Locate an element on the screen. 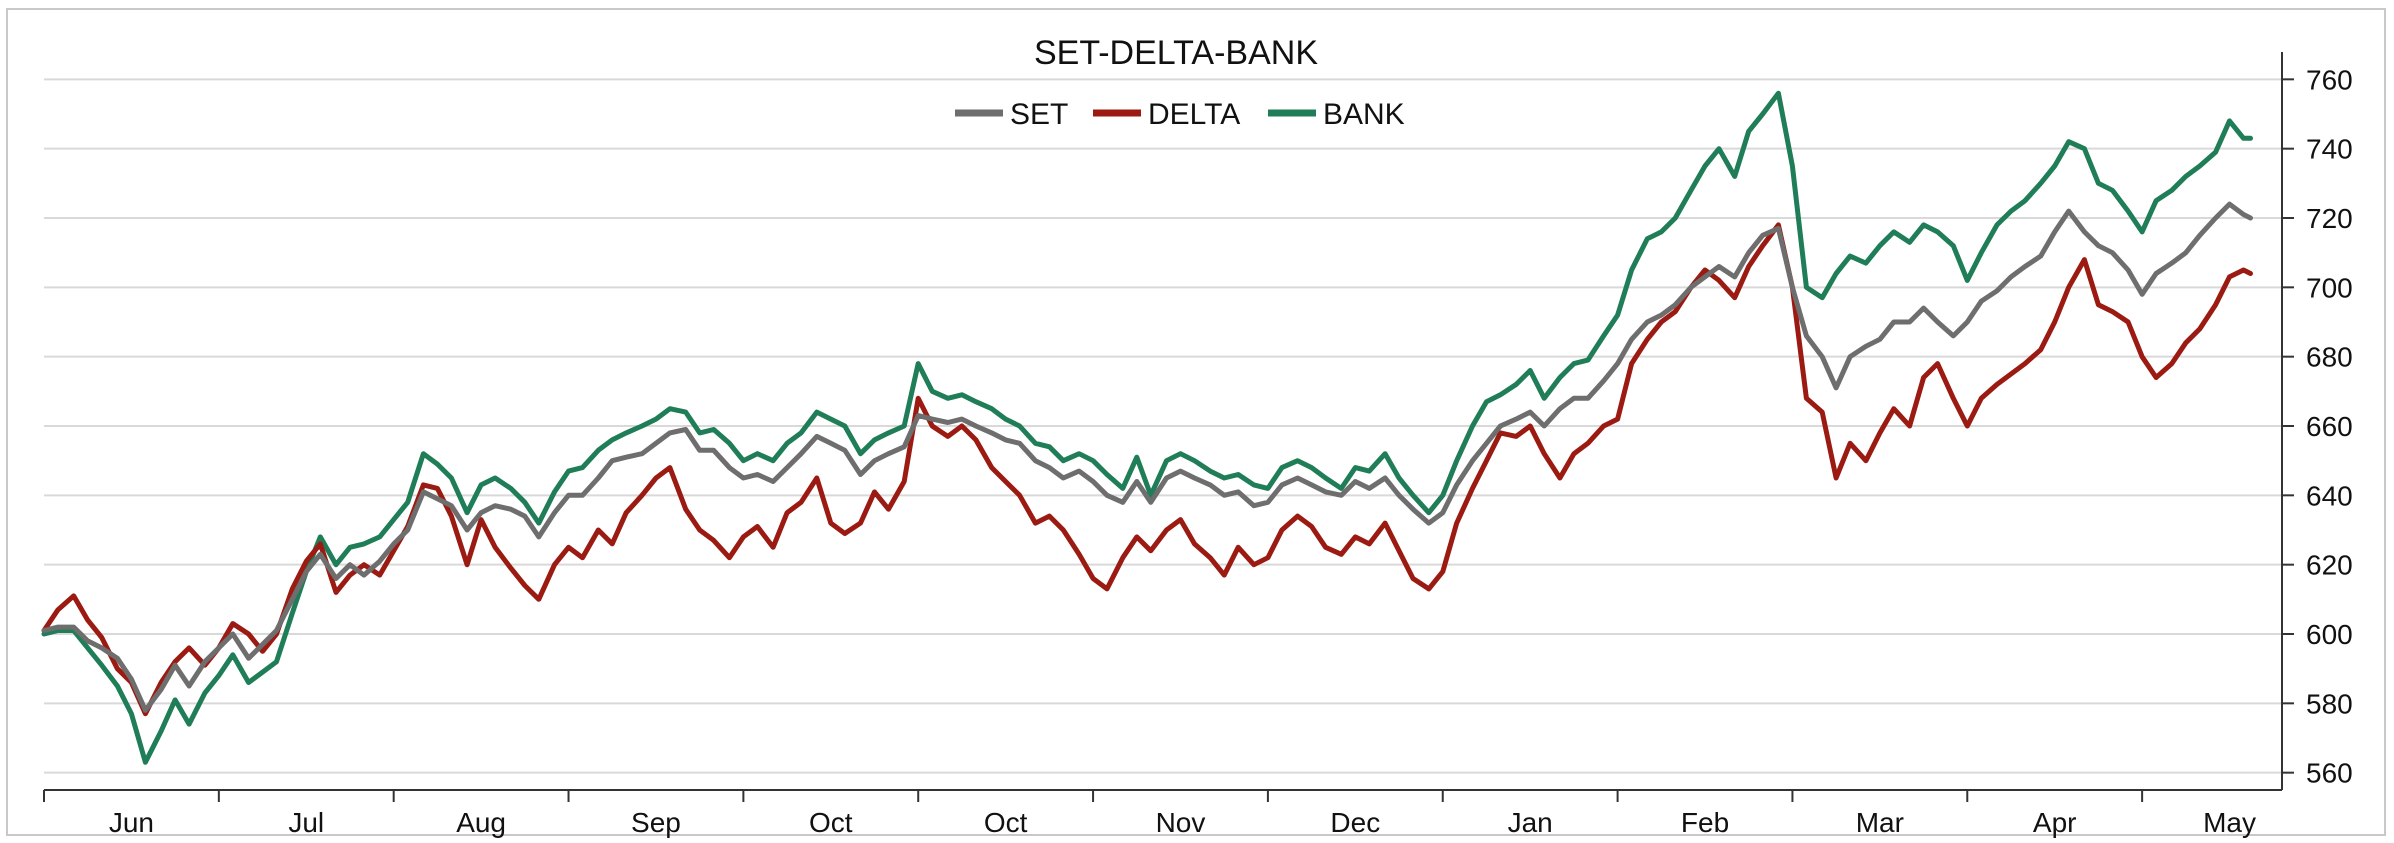 The image size is (2394, 843). x-tick-label-dec: Dec is located at coordinates (1355, 822).